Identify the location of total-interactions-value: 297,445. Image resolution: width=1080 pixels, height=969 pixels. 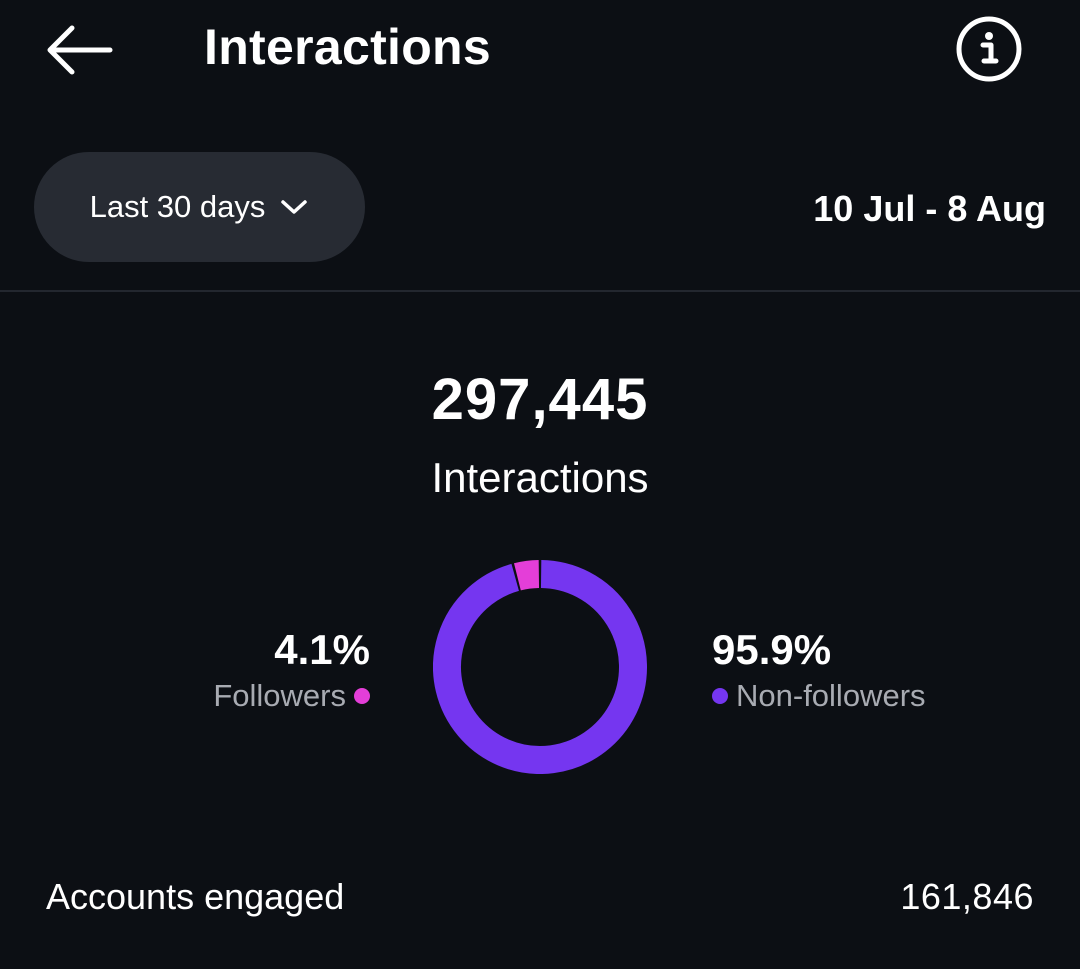
(540, 399).